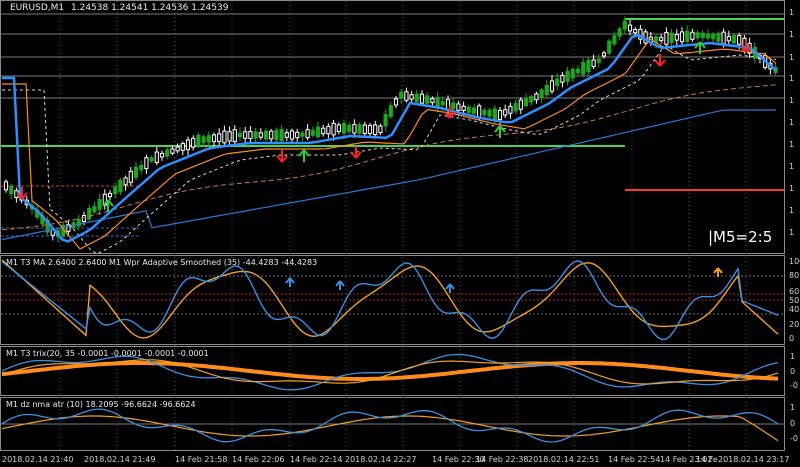 The width and height of the screenshot is (800, 467). I want to click on nma-main-line, so click(390, 425).